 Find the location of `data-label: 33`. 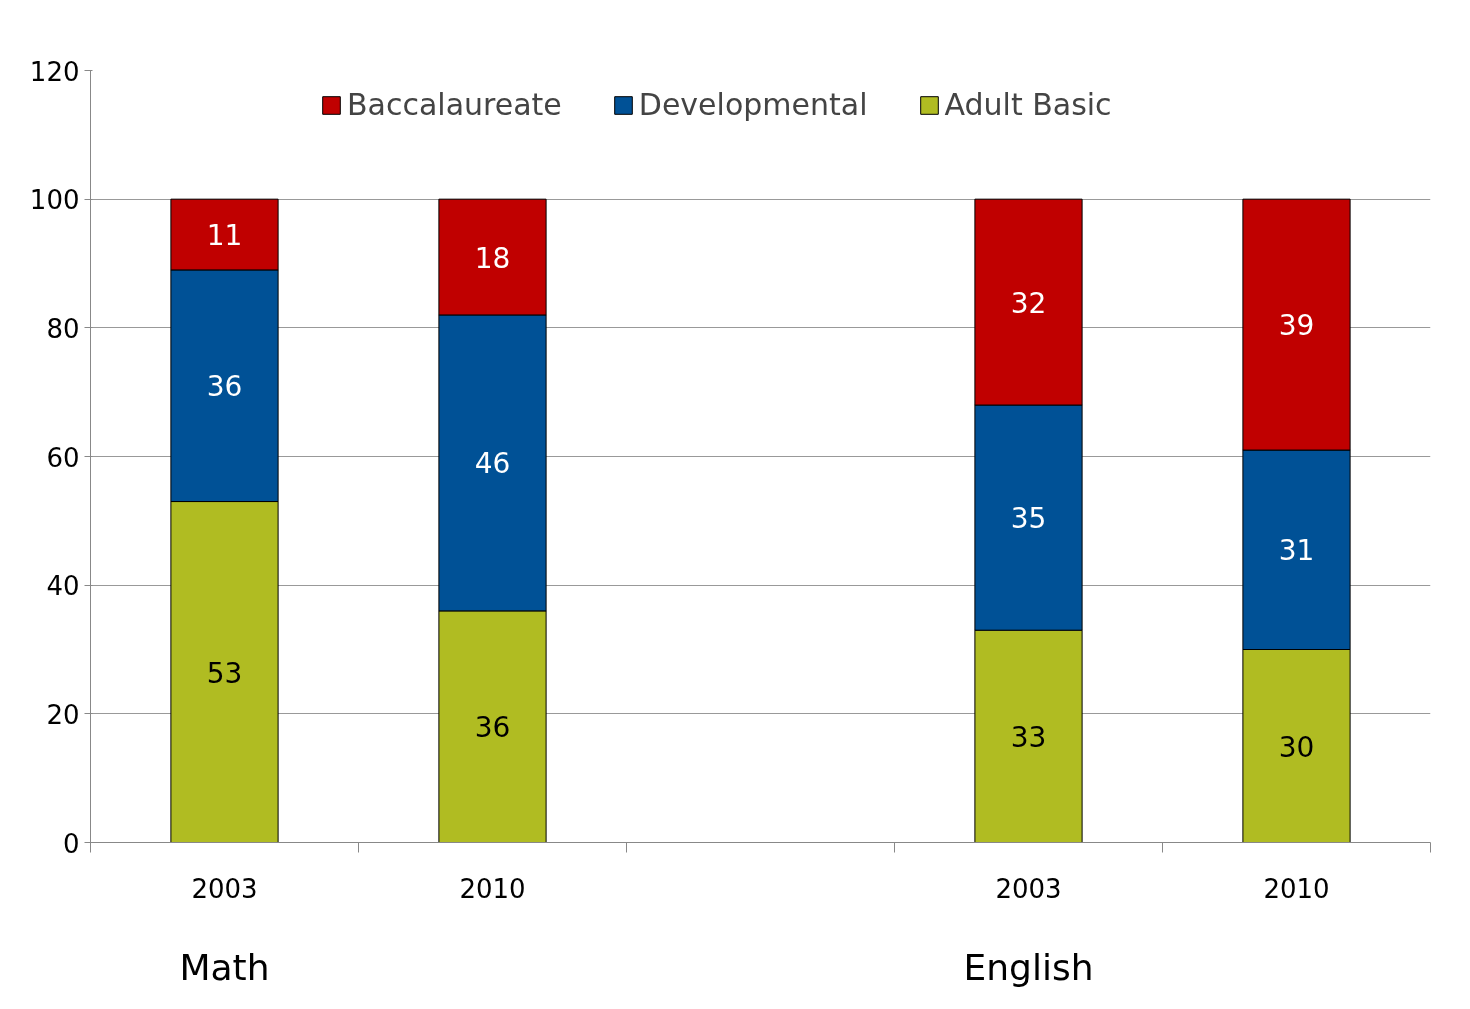

data-label: 33 is located at coordinates (1028, 737).